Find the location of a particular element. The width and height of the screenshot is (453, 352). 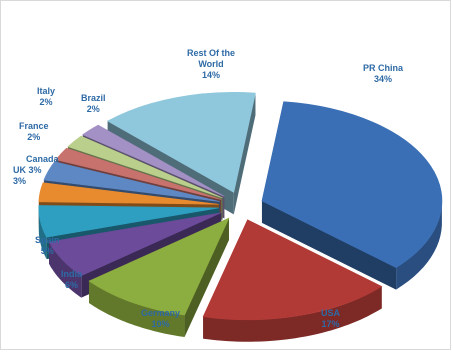

slice-label-brazil: Brazil 2% is located at coordinates (93, 104).